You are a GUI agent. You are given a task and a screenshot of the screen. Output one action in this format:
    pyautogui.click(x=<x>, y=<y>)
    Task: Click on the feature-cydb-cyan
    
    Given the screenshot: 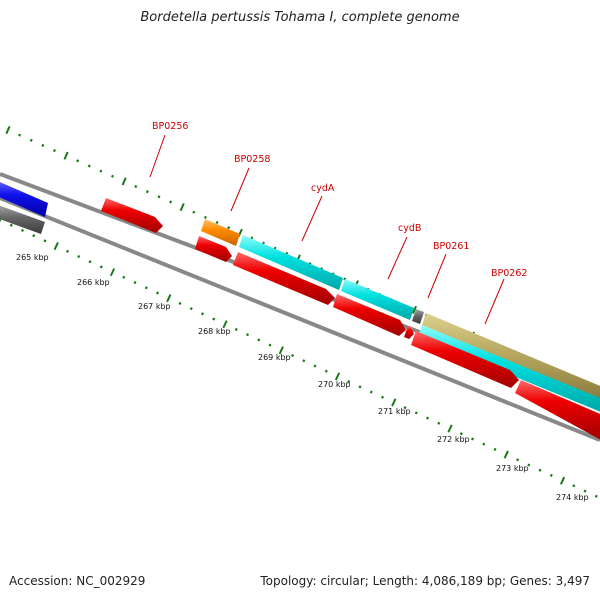 What is the action you would take?
    pyautogui.click(x=377, y=299)
    